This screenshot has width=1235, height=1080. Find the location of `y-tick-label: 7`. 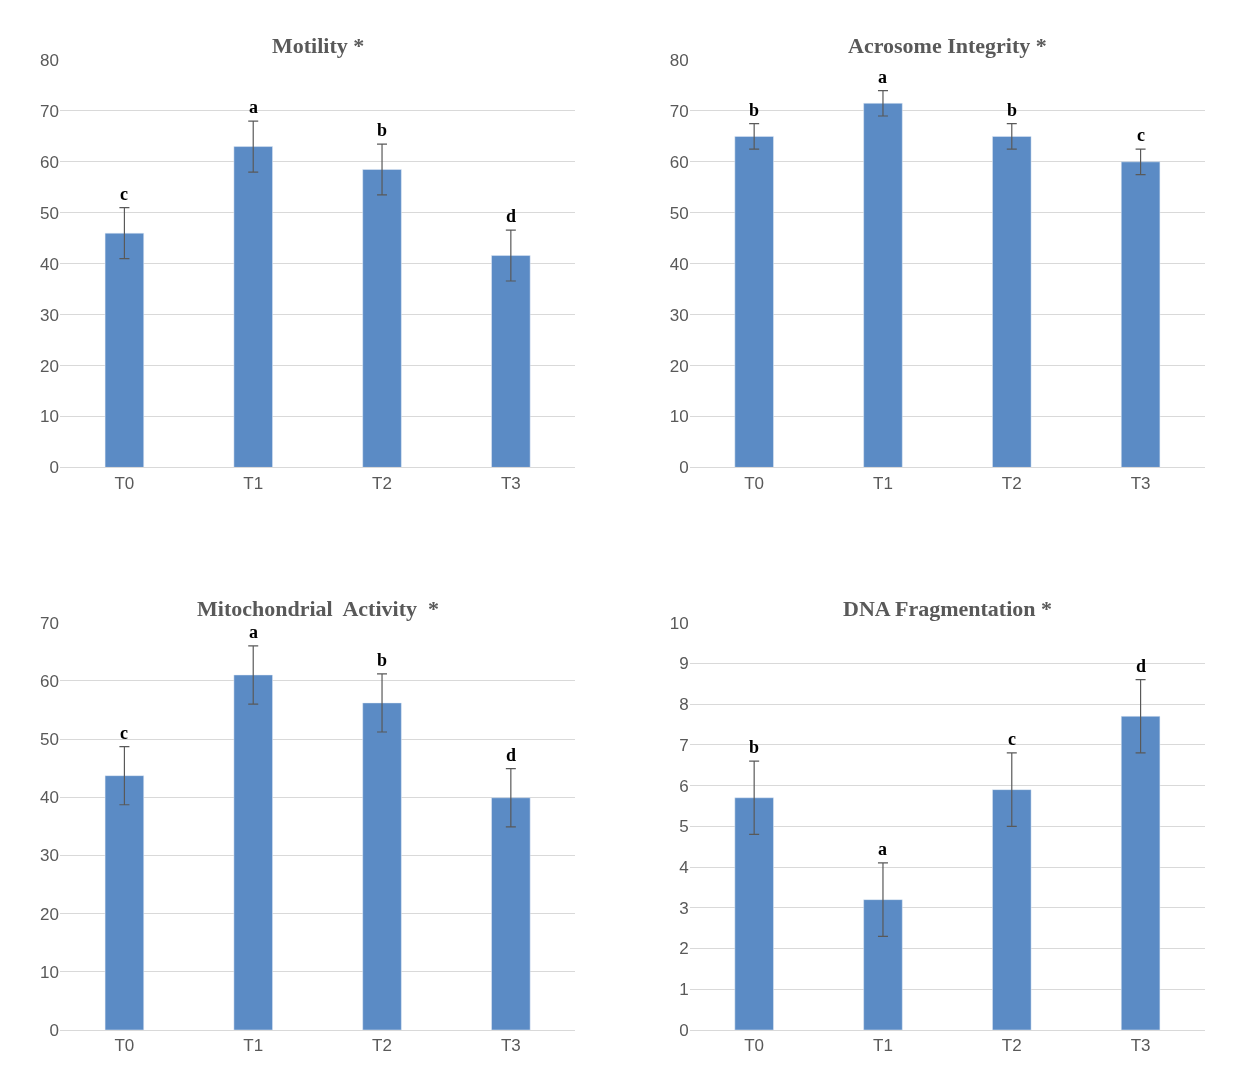

y-tick-label: 7 is located at coordinates (684, 745).